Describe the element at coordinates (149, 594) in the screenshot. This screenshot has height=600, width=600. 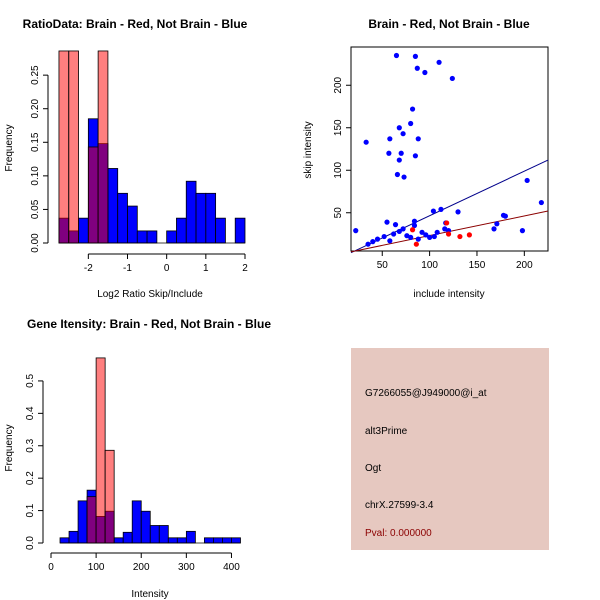
I see `intensity-histogram-xlabel: Intensity` at that location.